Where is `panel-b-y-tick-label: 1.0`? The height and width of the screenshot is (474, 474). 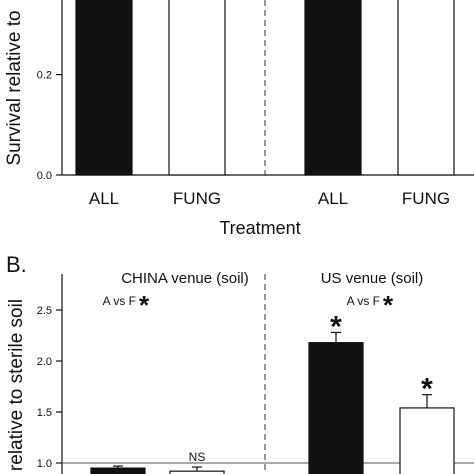
panel-b-y-tick-label: 1.0 is located at coordinates (44, 464).